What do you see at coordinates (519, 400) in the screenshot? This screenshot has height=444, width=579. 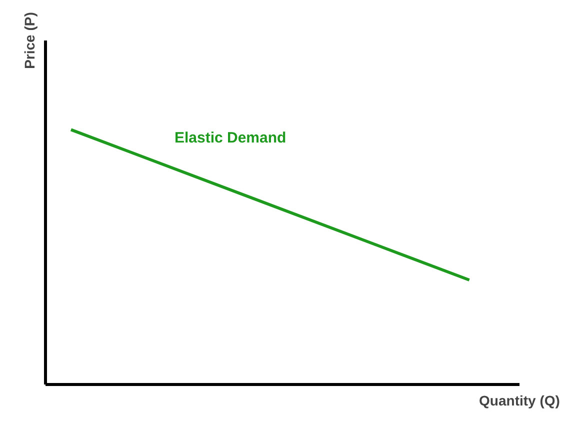 I see `x-axis-title: Quantity (Q)` at bounding box center [519, 400].